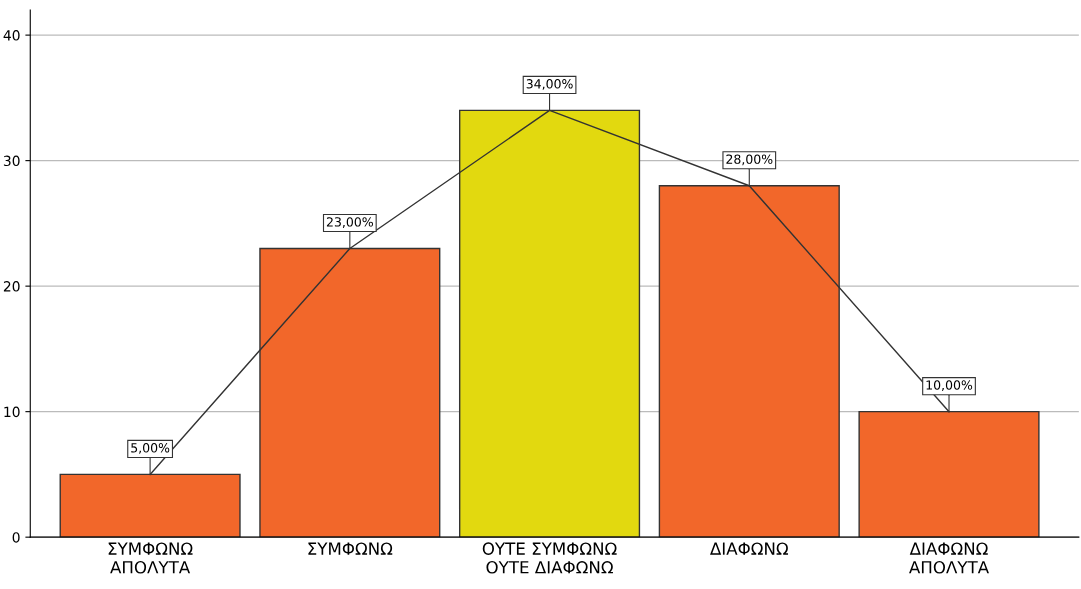 The width and height of the screenshot is (1081, 589). Describe the element at coordinates (949, 386) in the screenshot. I see `data-label: 10,00%` at that location.